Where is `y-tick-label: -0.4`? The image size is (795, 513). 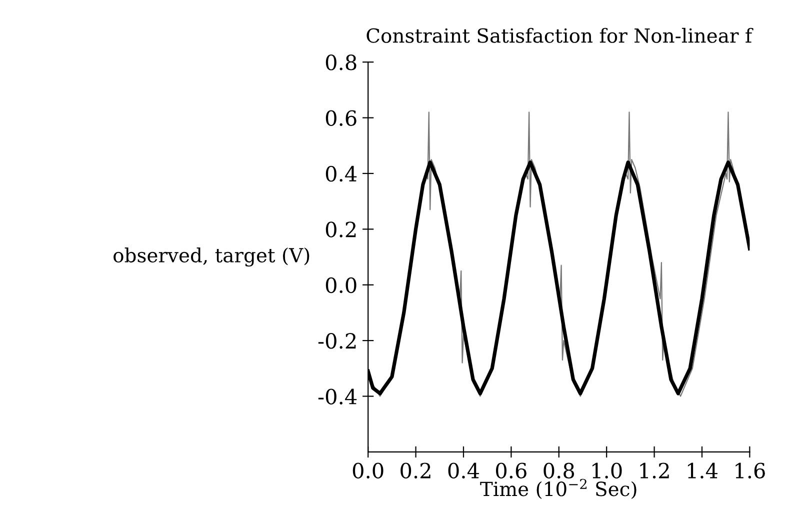 y-tick-label: -0.4 is located at coordinates (337, 396).